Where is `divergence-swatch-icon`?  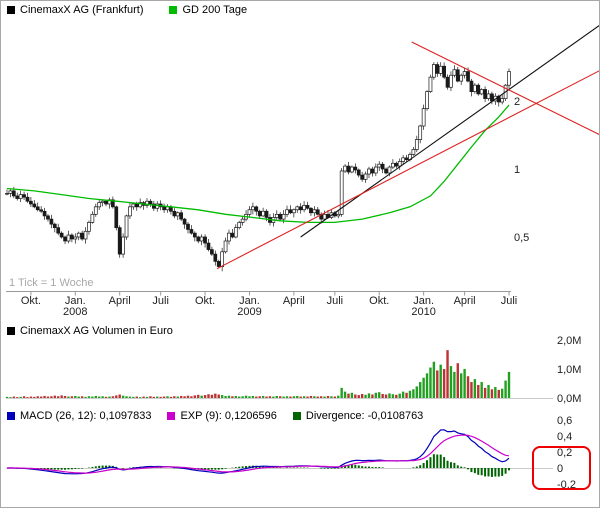
divergence-swatch-icon is located at coordinates (296, 416).